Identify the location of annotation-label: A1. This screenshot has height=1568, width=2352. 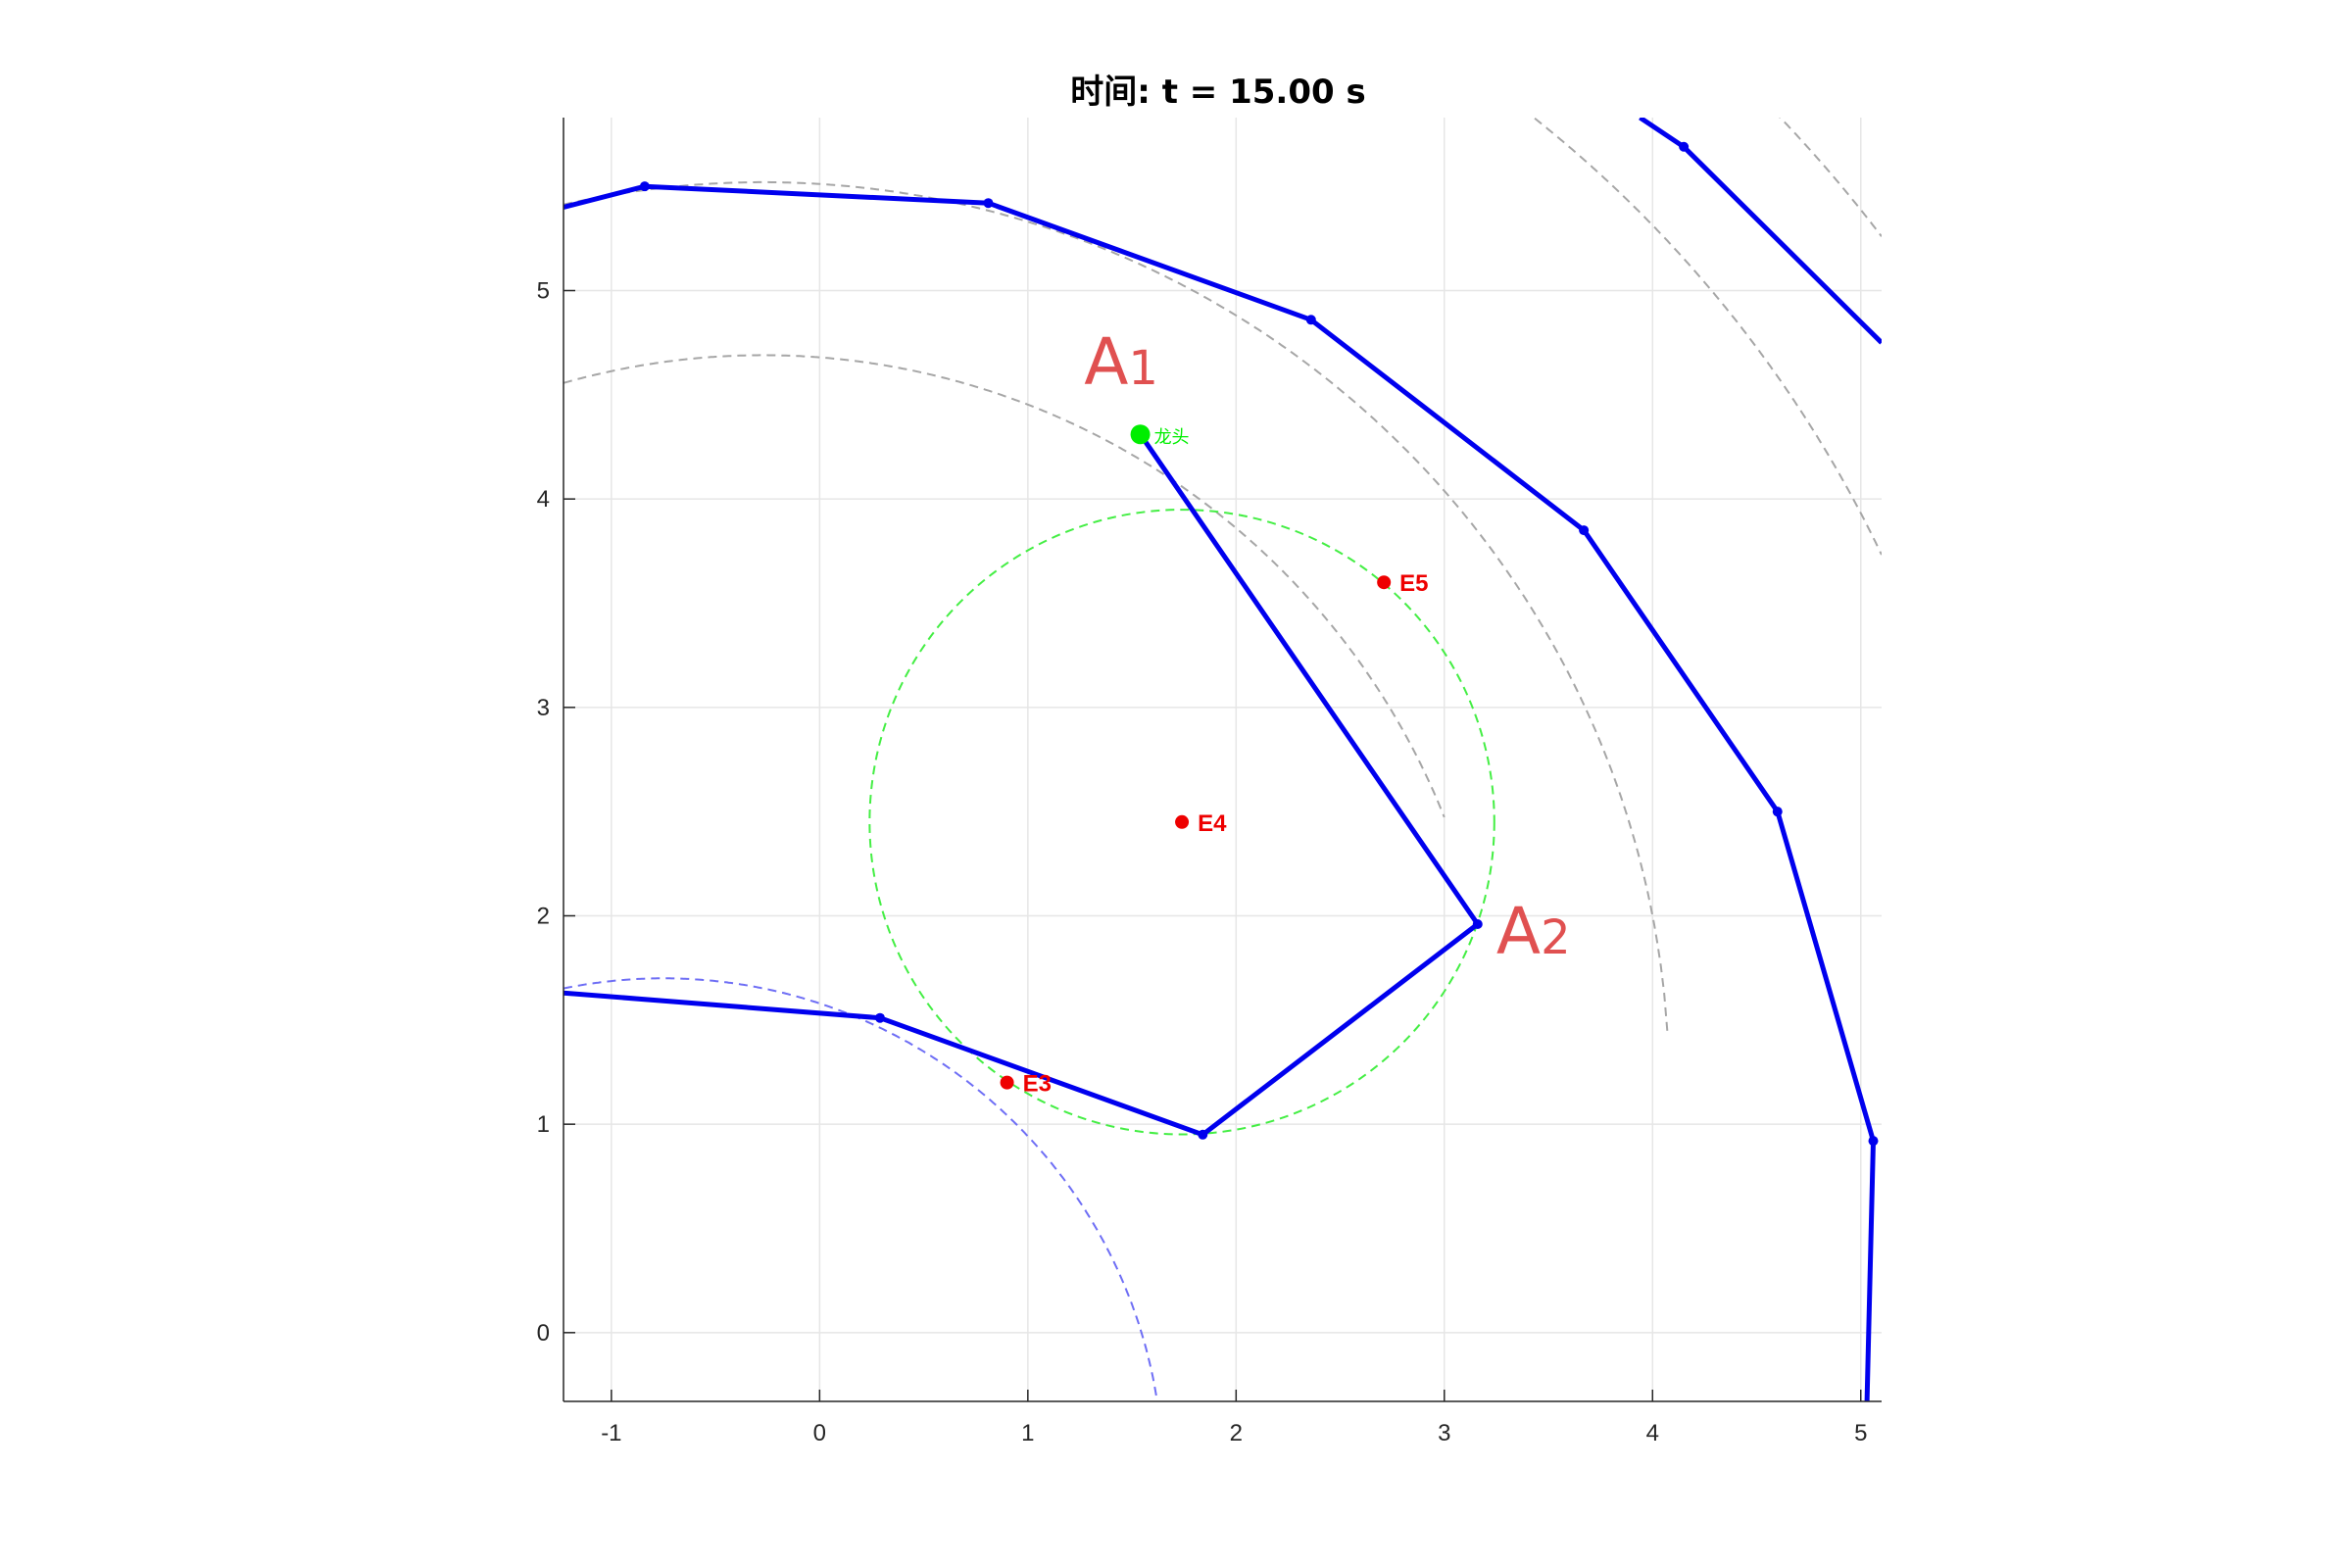
(1121, 362).